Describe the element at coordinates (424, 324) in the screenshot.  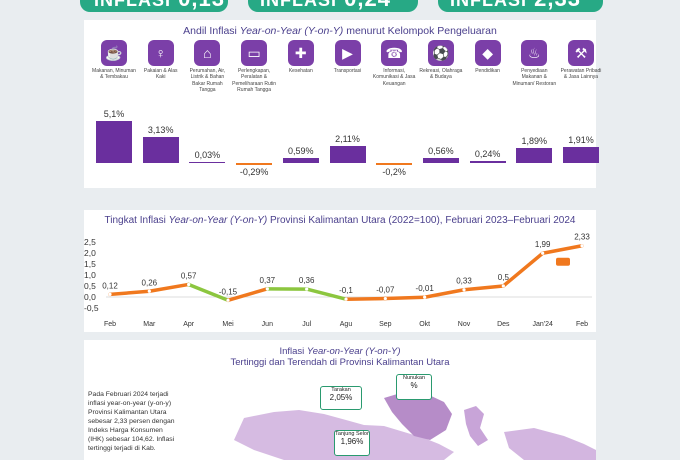
I see `x-tick-label: Okt` at that location.